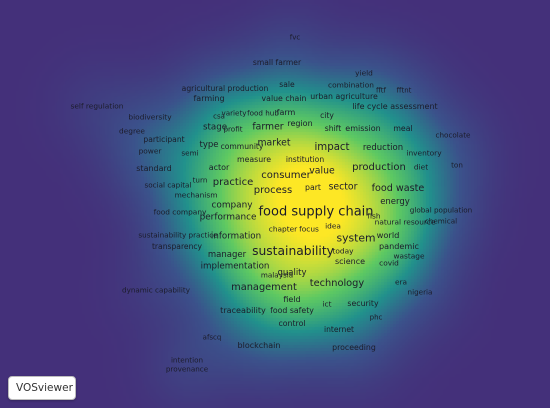  What do you see at coordinates (168, 185) in the screenshot?
I see `keyword-label: social capital` at bounding box center [168, 185].